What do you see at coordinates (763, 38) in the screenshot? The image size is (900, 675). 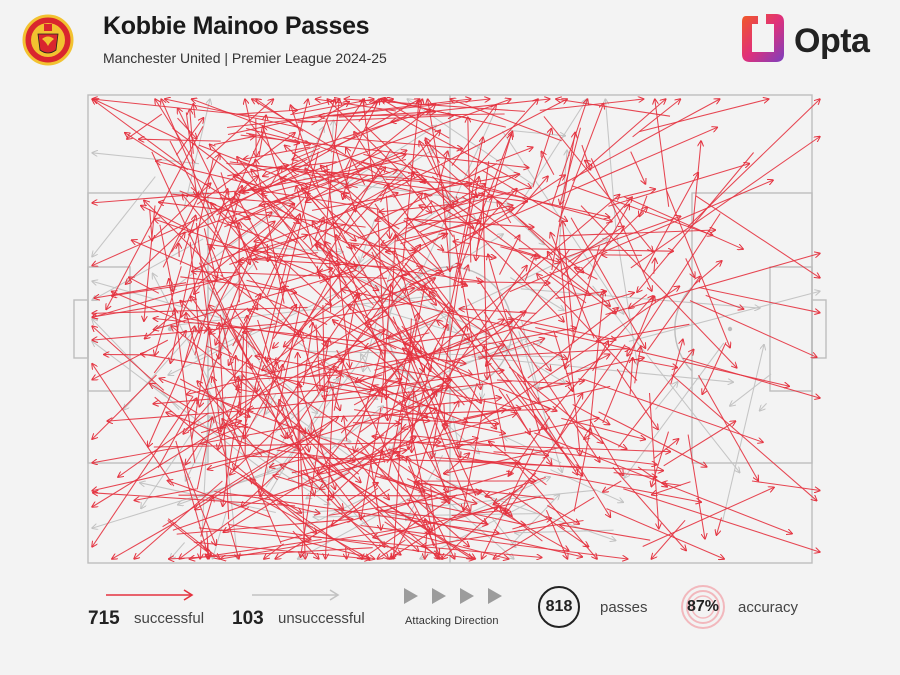 I see `opta-mark-icon` at bounding box center [763, 38].